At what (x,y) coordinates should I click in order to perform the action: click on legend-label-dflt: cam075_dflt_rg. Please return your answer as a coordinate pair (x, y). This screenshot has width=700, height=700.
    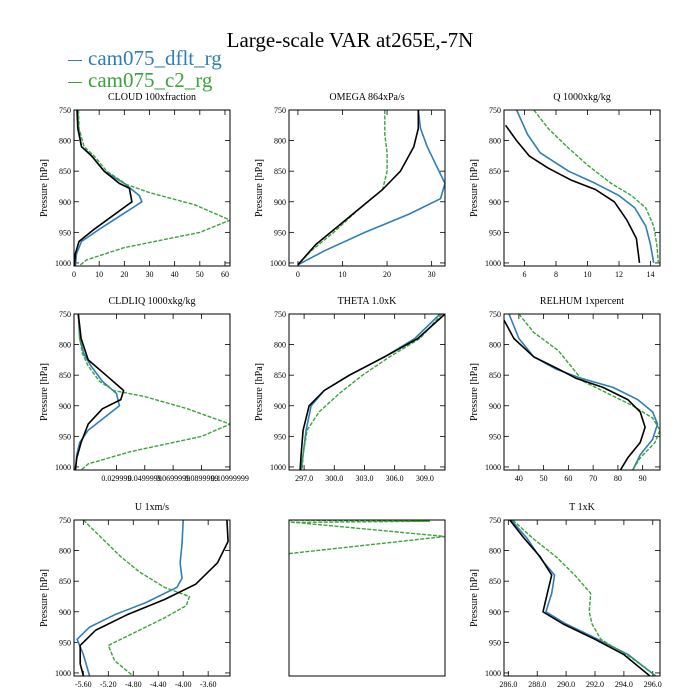
    Looking at the image, I should click on (155, 58).